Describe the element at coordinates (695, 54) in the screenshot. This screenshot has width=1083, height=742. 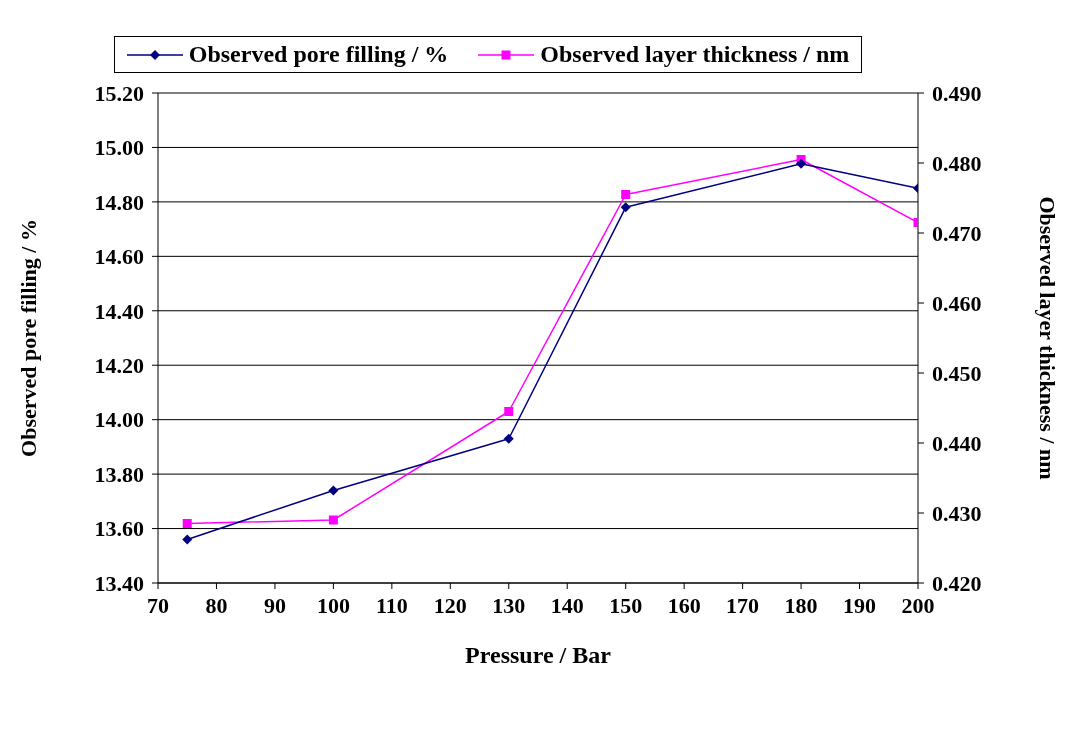
I see `legend-label: Observed layer thickness / nm` at that location.